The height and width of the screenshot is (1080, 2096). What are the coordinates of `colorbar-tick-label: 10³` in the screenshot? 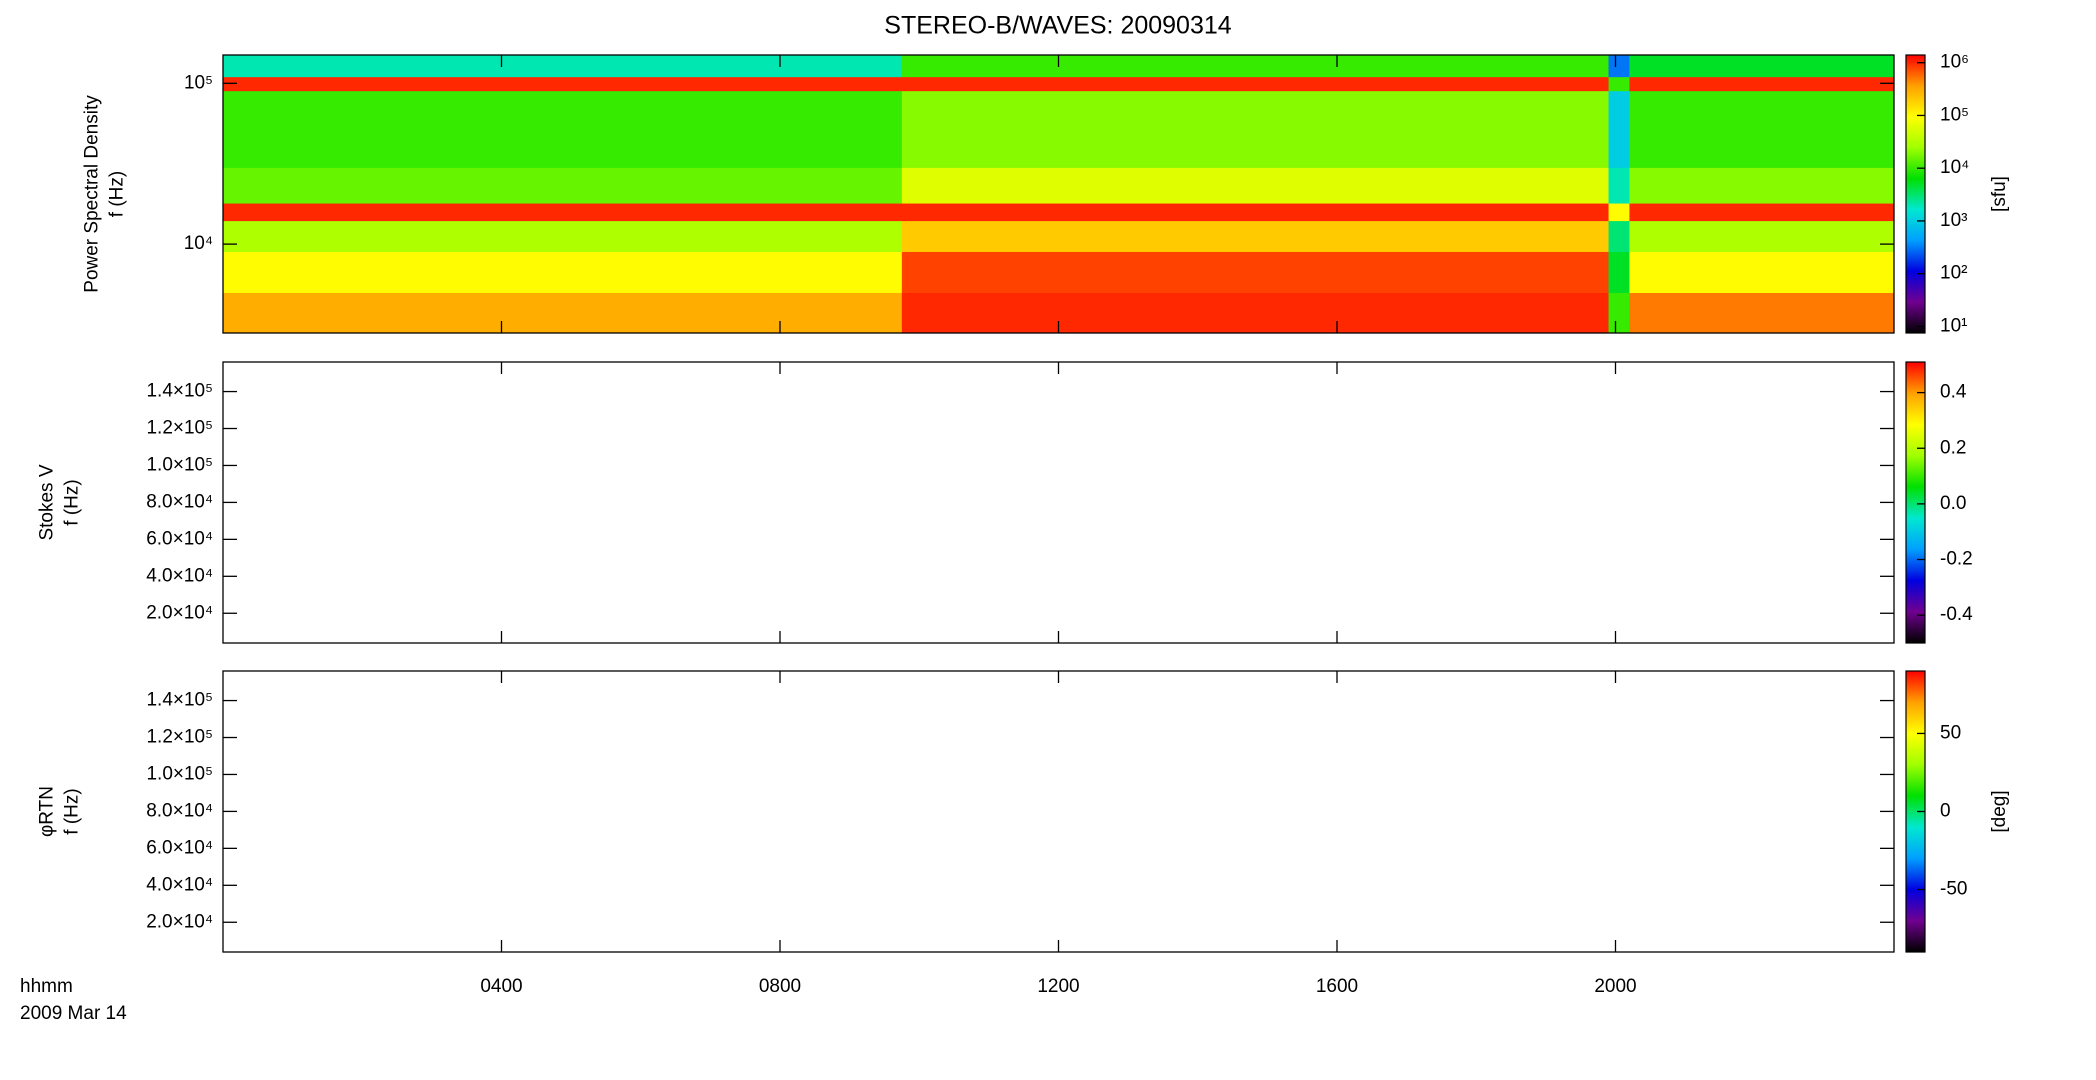 It's located at (1953, 220).